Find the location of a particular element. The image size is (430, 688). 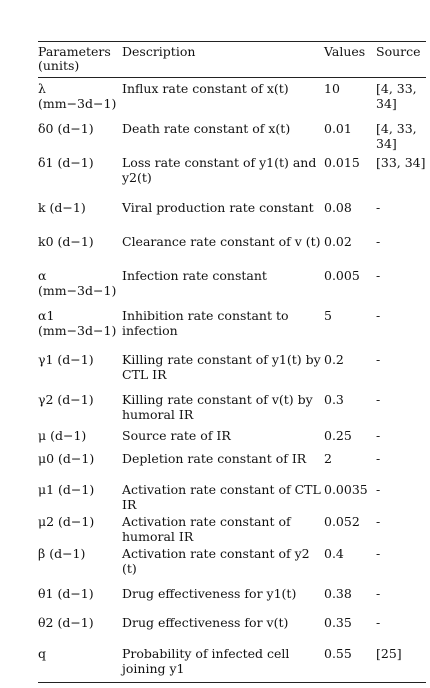

desc-cell: Drug effectiveness for v(t) is located at coordinates (205, 622).